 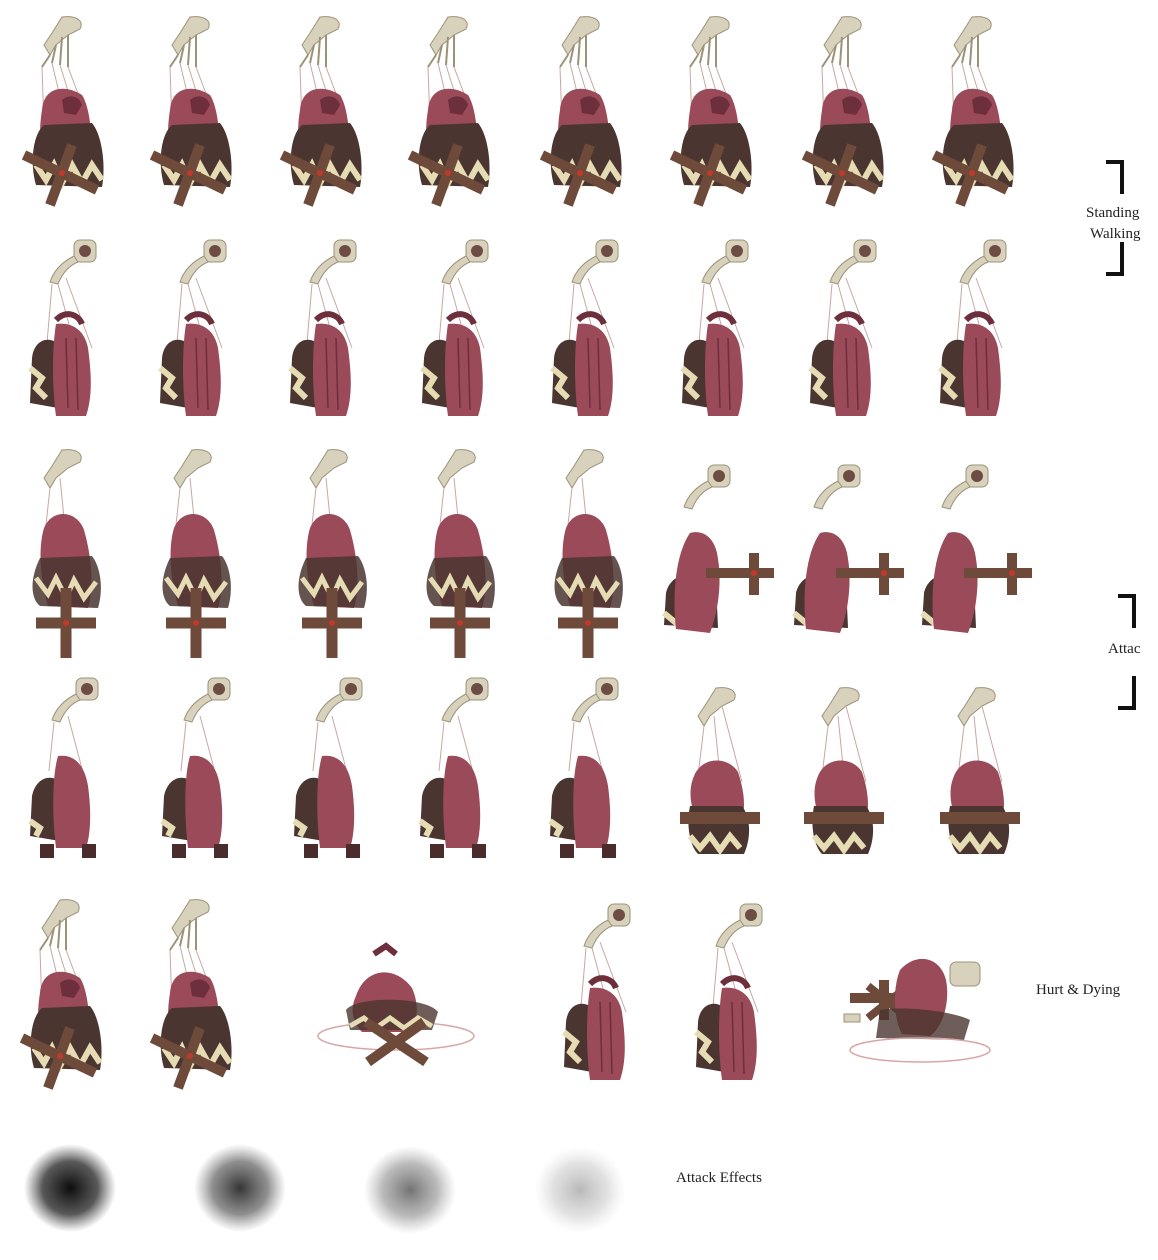 What do you see at coordinates (518, 328) in the screenshot?
I see `row-walking` at bounding box center [518, 328].